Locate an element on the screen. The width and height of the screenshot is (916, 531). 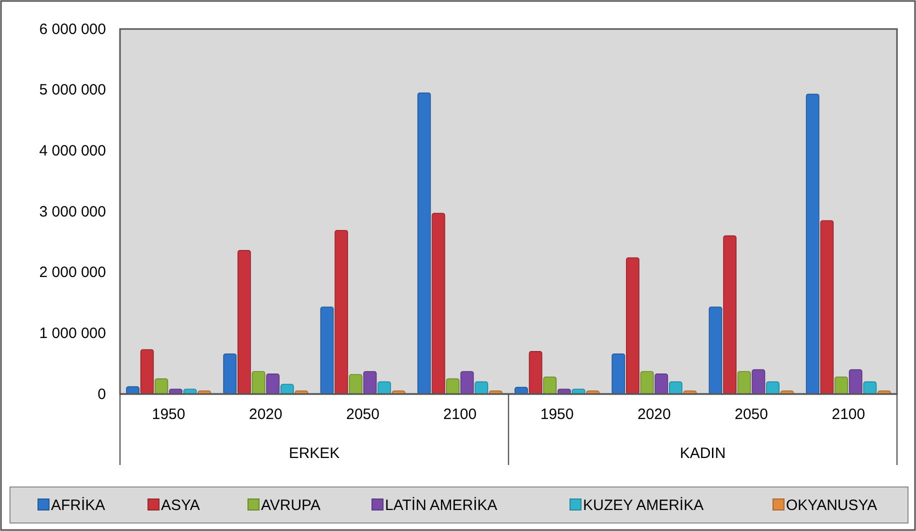
y-tick-label: 1 000 000 is located at coordinates (72, 333).